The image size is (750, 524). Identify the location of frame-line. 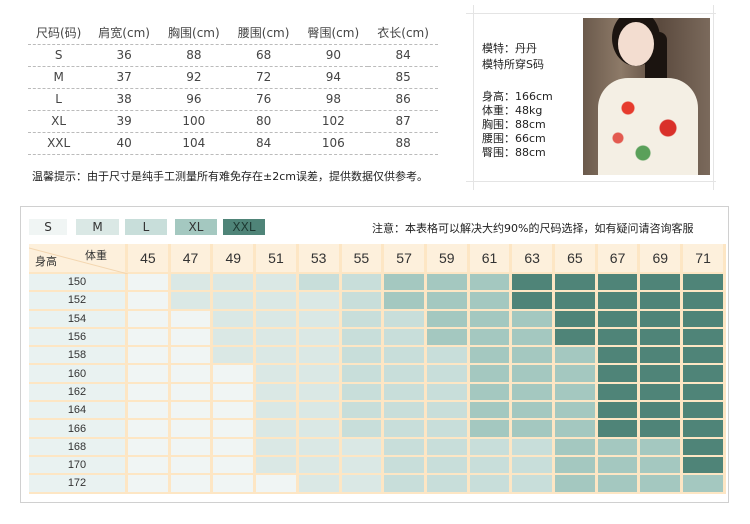
(473, 97).